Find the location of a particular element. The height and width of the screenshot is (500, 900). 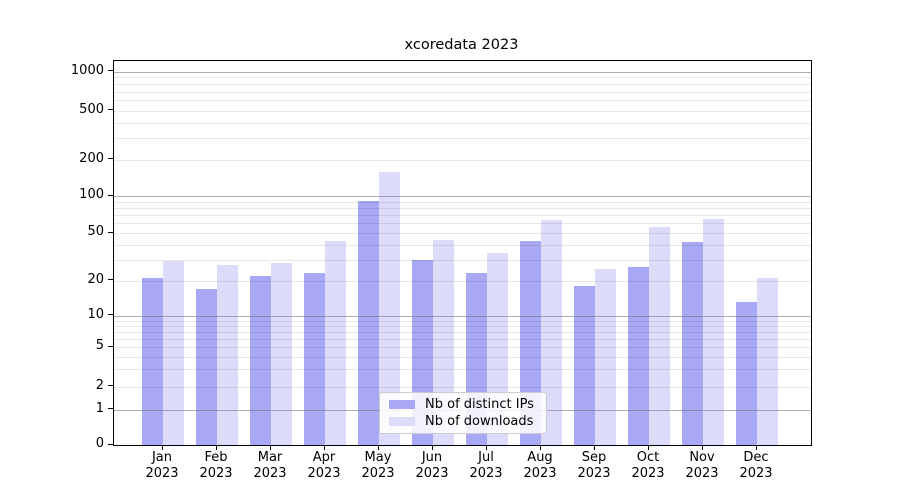

legend-item-downloads: Nb of downloads is located at coordinates (463, 421).